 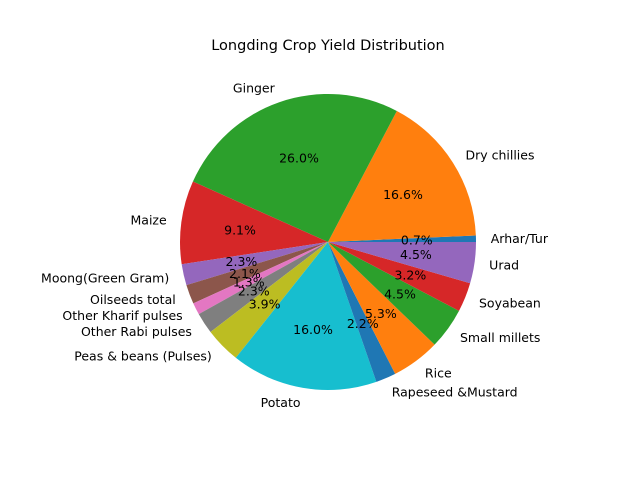 I want to click on slice-percent-label: 2.1%, so click(x=245, y=273).